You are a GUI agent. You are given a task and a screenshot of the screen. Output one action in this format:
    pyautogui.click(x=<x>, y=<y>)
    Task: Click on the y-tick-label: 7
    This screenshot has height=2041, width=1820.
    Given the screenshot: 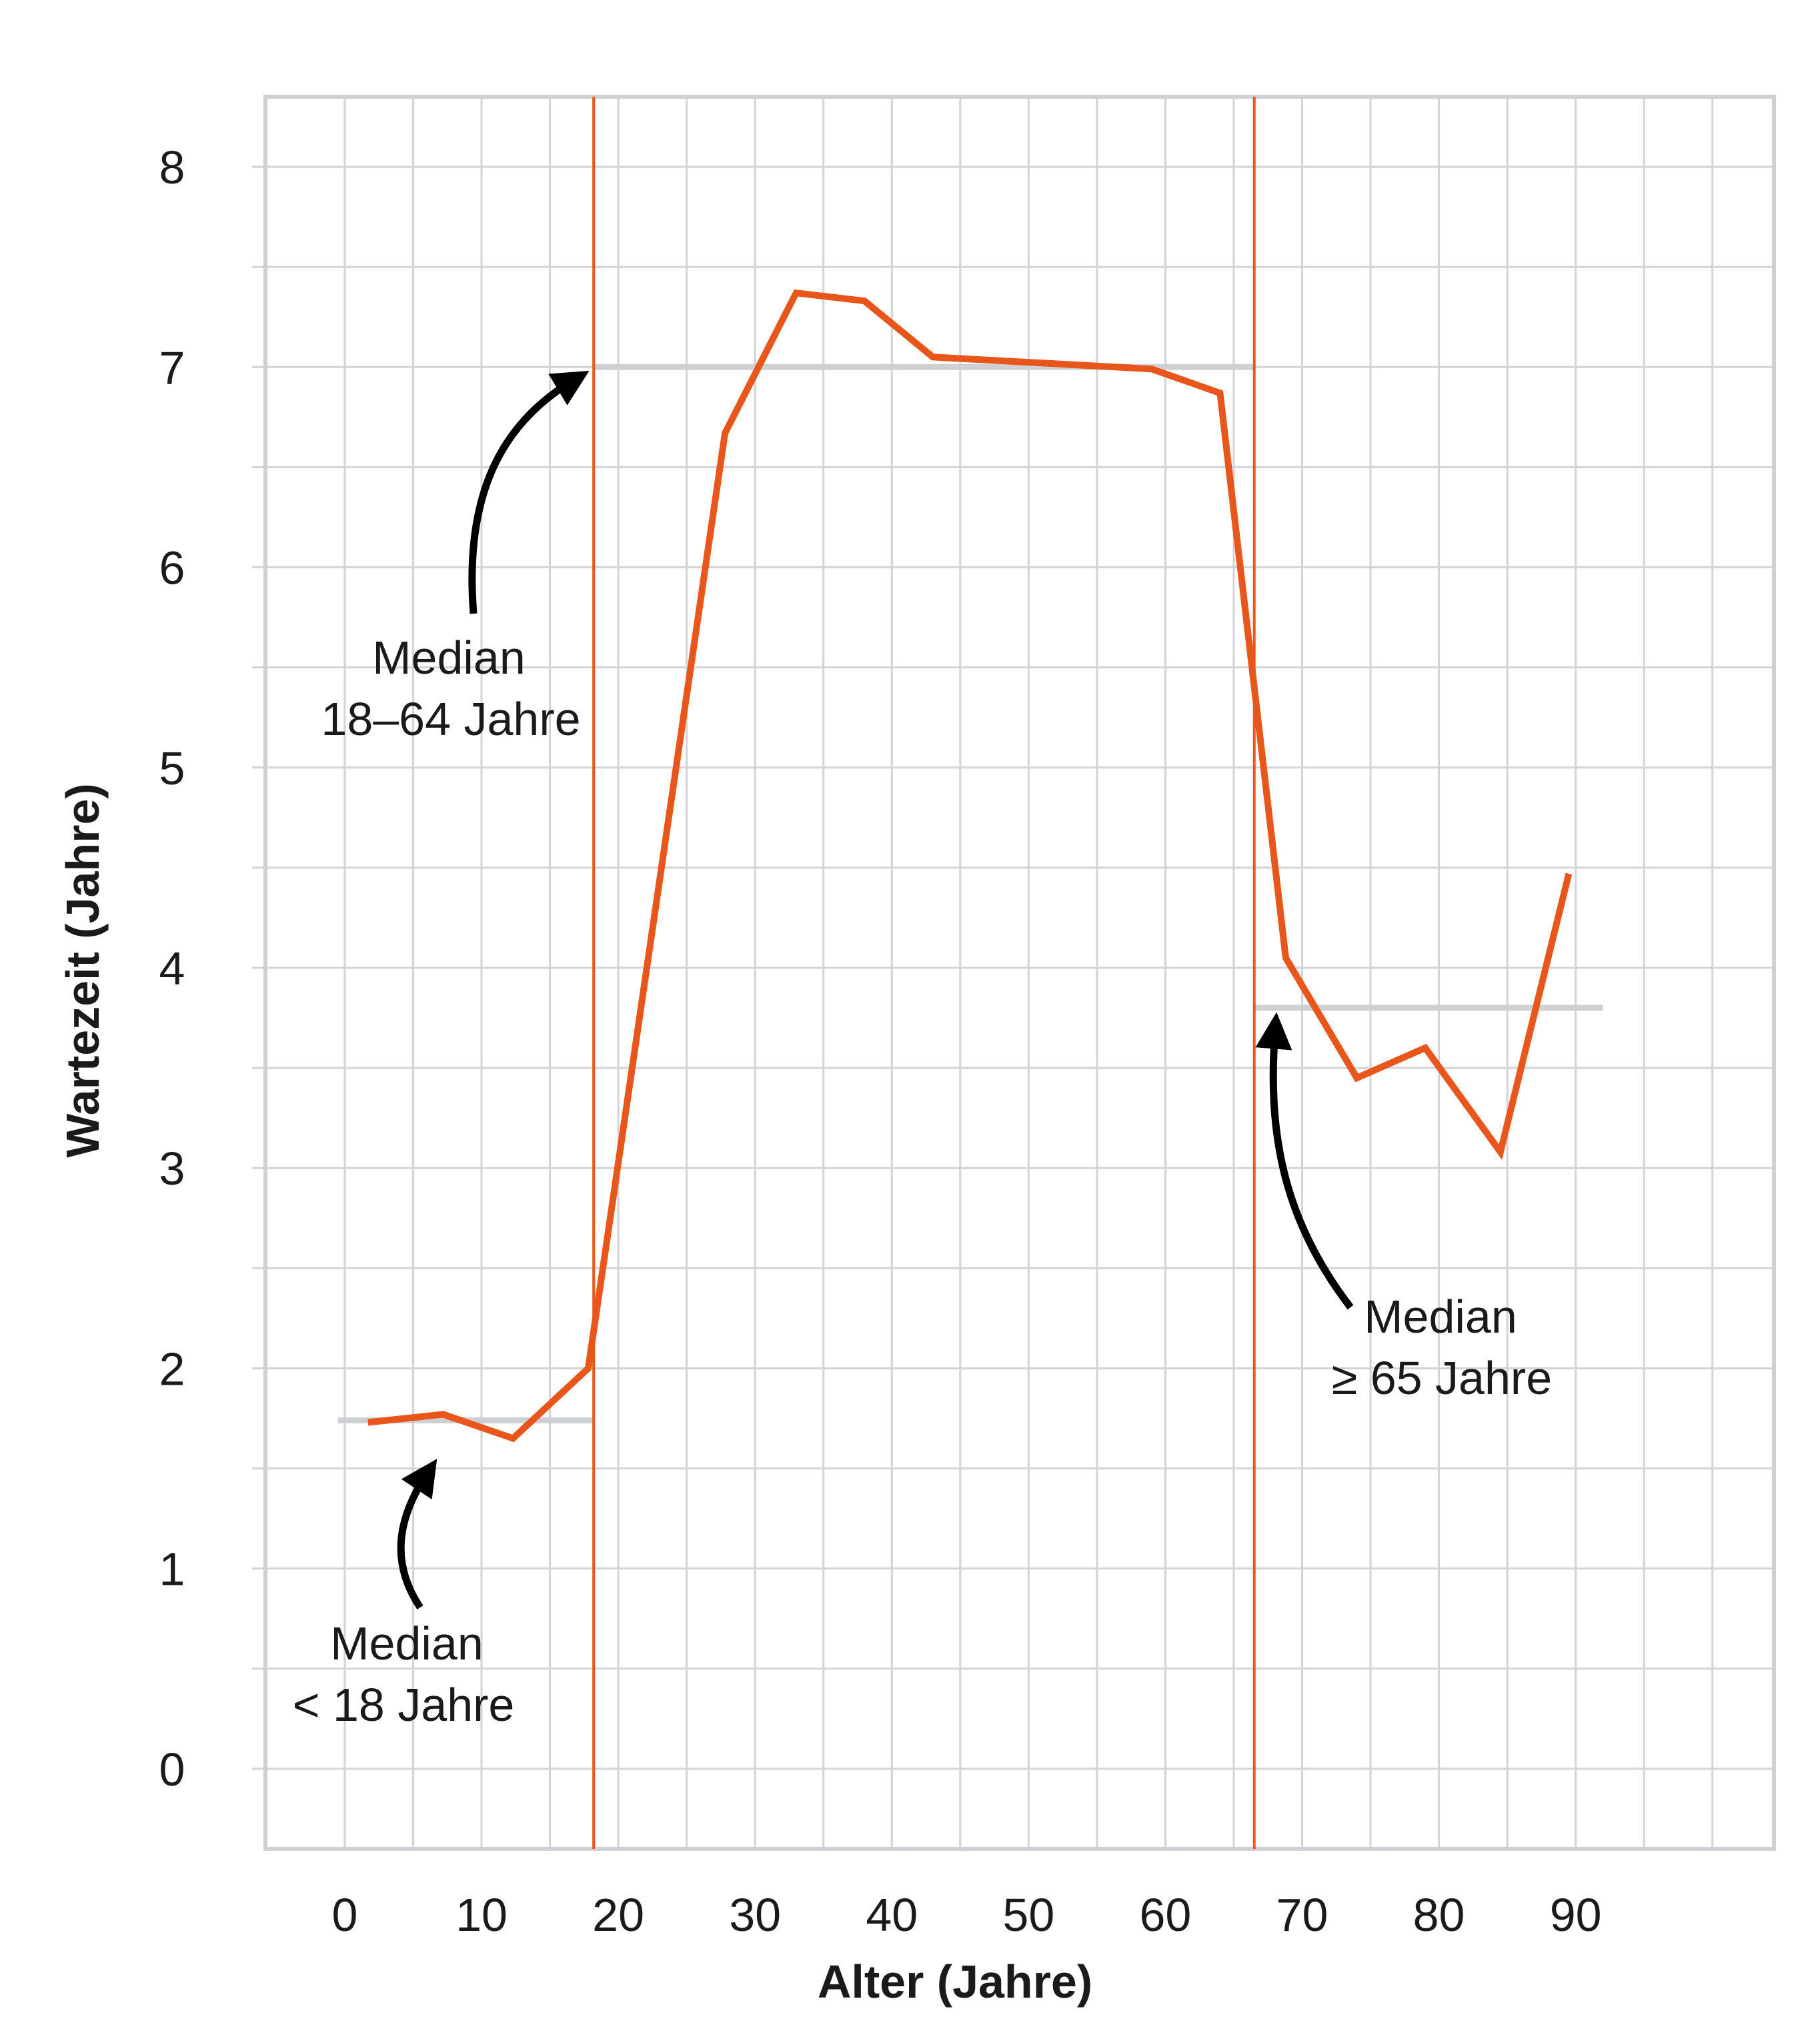 What is the action you would take?
    pyautogui.click(x=172, y=368)
    